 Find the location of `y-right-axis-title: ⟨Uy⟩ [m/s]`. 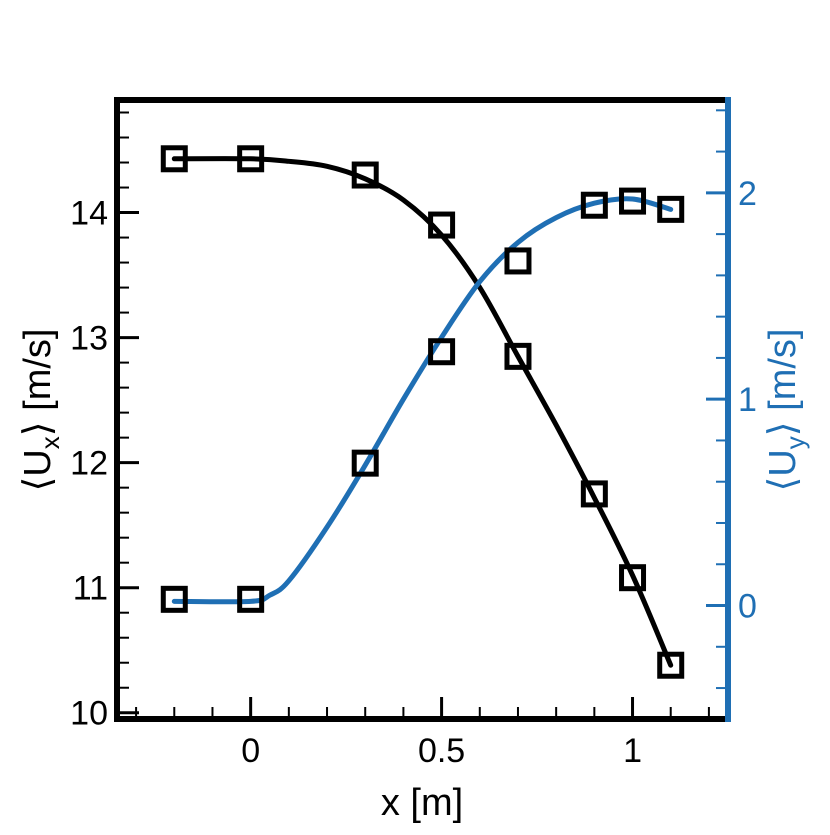

y-right-axis-title: ⟨Uy⟩ [m/s] is located at coordinates (786, 410).